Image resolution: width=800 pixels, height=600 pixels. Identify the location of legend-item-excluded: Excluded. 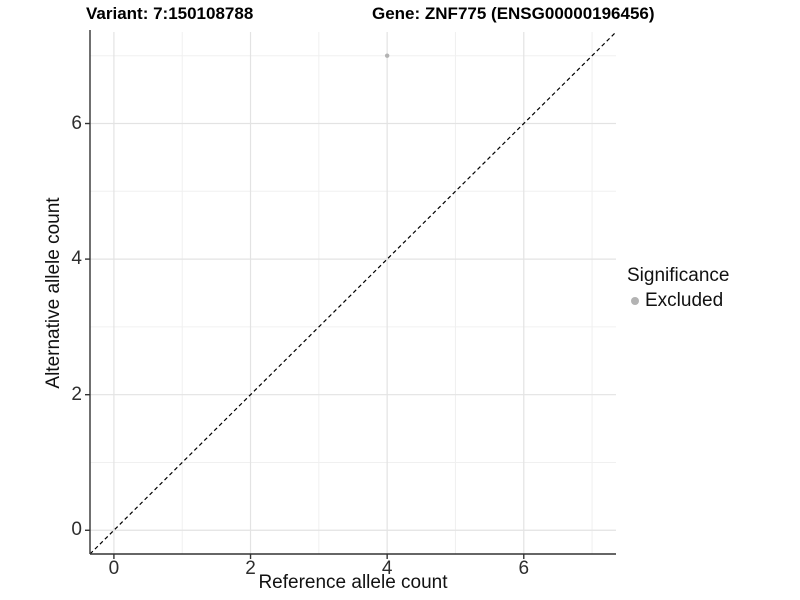
(678, 301).